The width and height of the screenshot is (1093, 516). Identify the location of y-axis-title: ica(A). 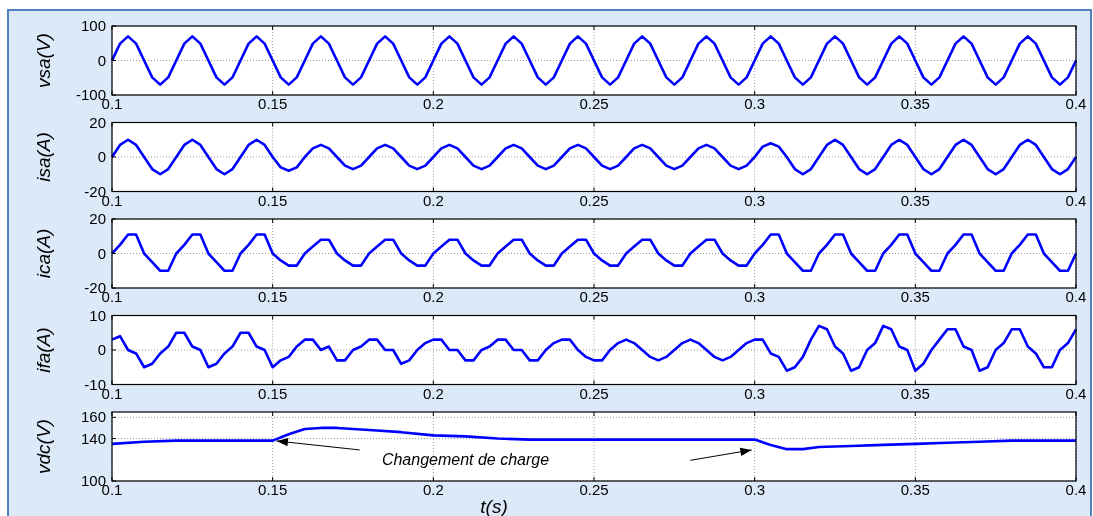
(43, 253).